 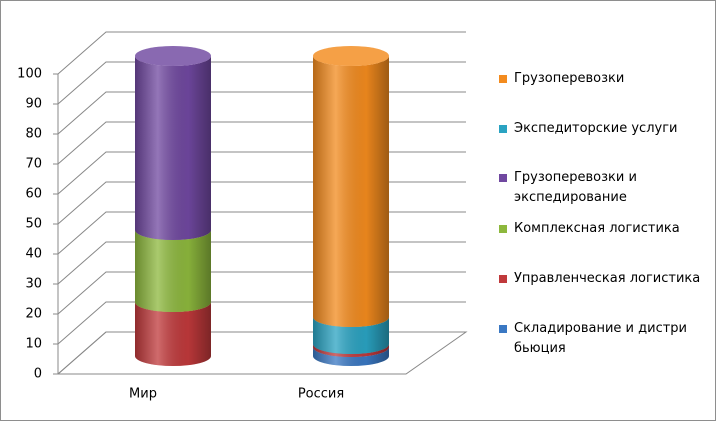 What do you see at coordinates (143, 394) in the screenshot?
I see `x-tick-label: Мир` at bounding box center [143, 394].